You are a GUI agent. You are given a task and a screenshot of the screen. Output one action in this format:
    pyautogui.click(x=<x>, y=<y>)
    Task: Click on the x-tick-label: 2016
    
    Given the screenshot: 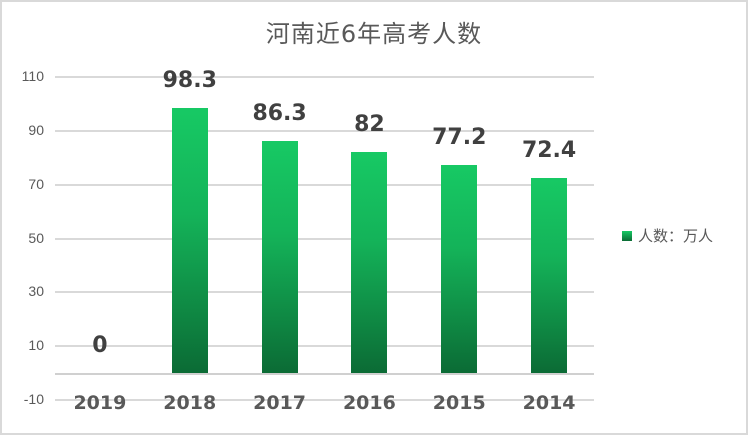 What is the action you would take?
    pyautogui.click(x=369, y=403)
    